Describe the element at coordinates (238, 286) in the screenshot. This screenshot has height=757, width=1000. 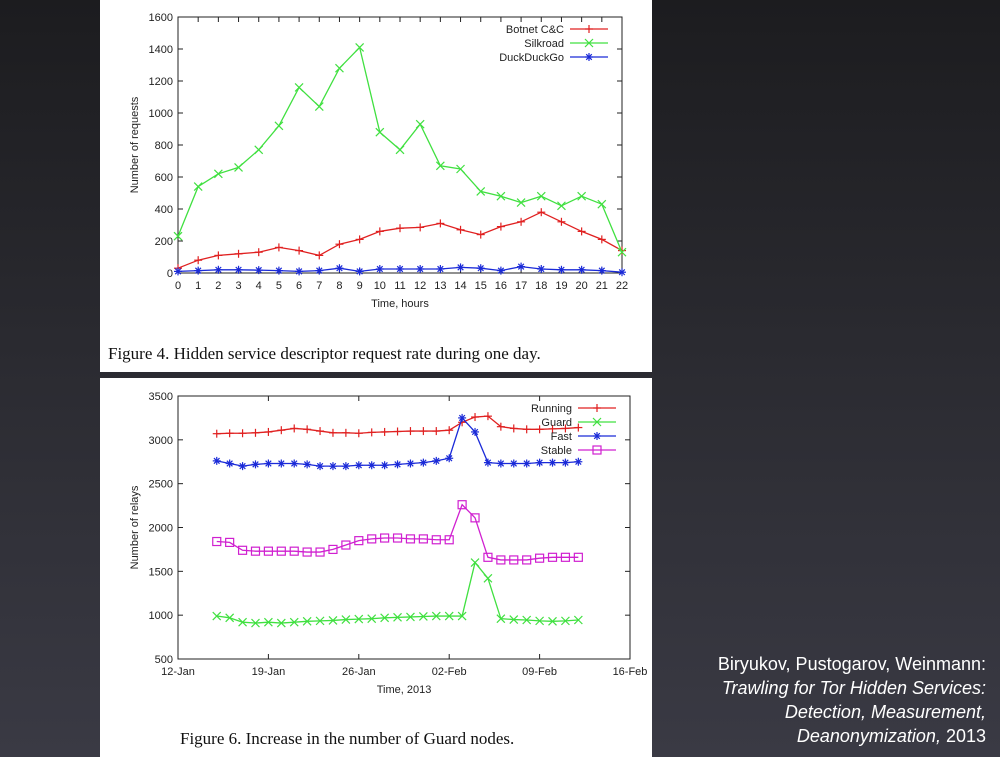
I see `fig4-xtick-label: 3` at that location.